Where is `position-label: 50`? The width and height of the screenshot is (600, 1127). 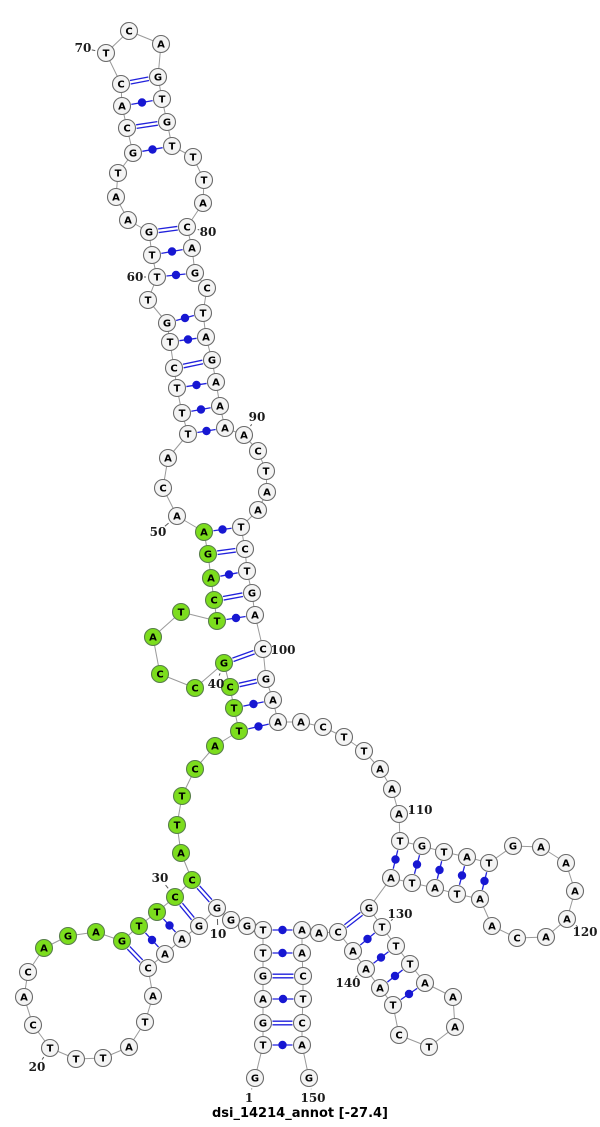
position-label: 50 is located at coordinates (159, 530).